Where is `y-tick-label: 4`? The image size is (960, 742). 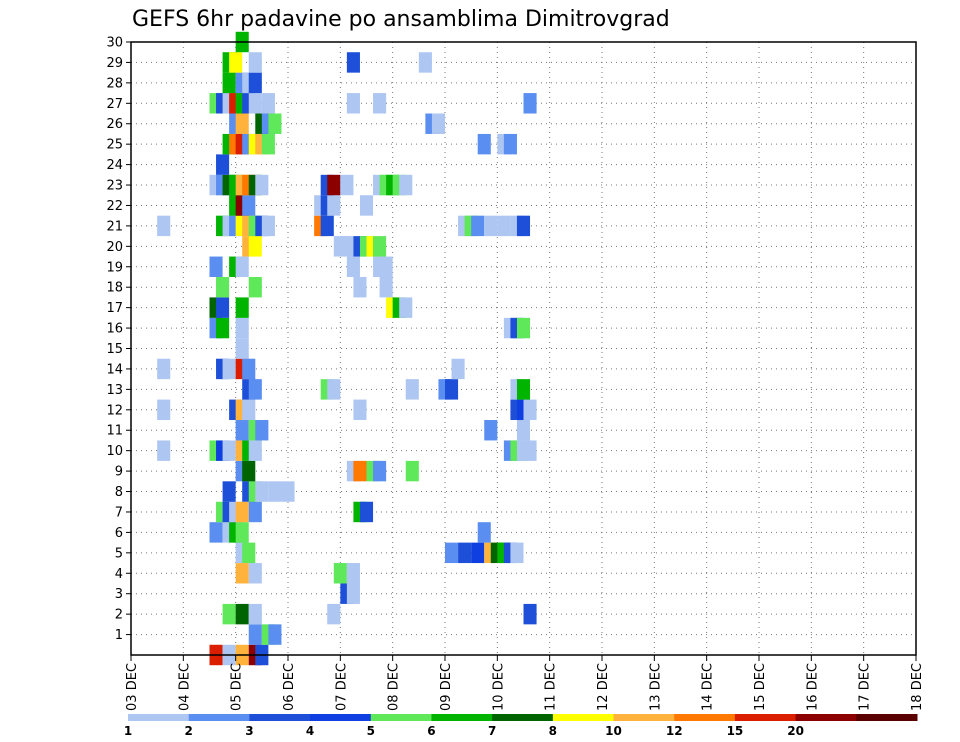 y-tick-label: 4 is located at coordinates (119, 574).